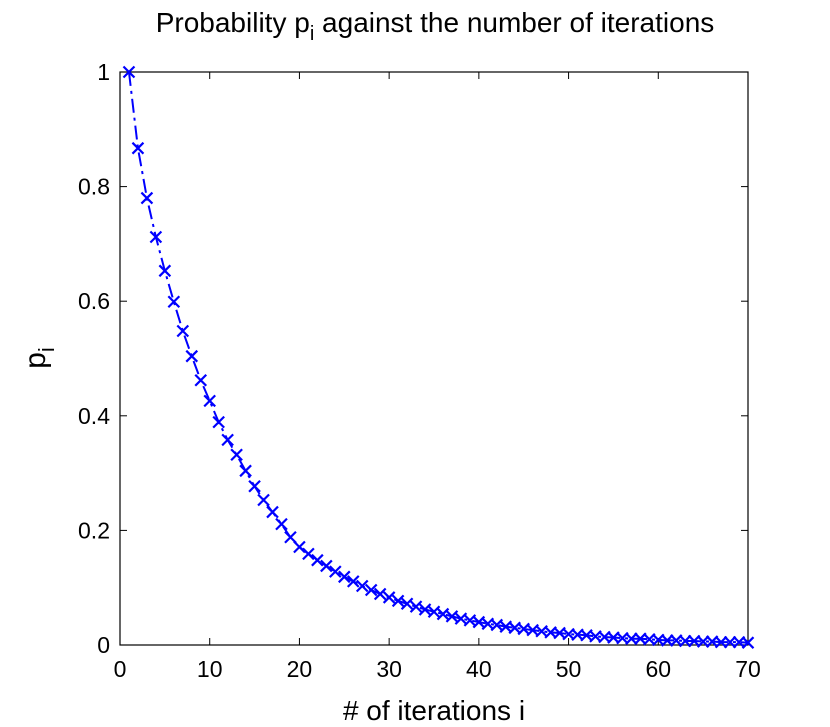 The image size is (830, 727). I want to click on y-tick-label: 0.2, so click(94, 530).